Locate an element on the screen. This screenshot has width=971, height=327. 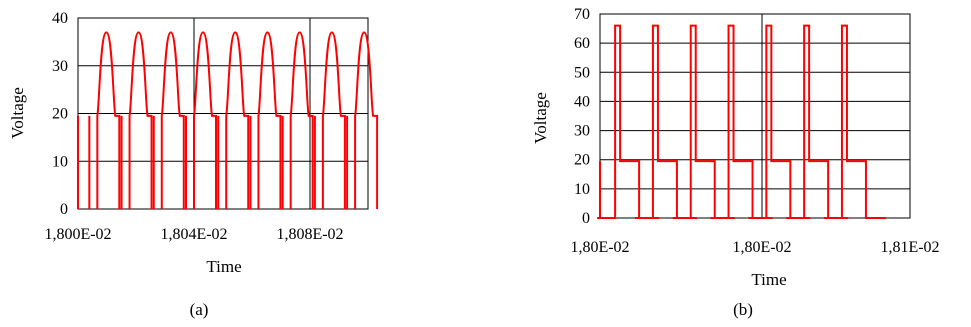
chart-b-x-ticks: 1,80E-02 1,80E-02 1,81E-02 is located at coordinates (754, 247).